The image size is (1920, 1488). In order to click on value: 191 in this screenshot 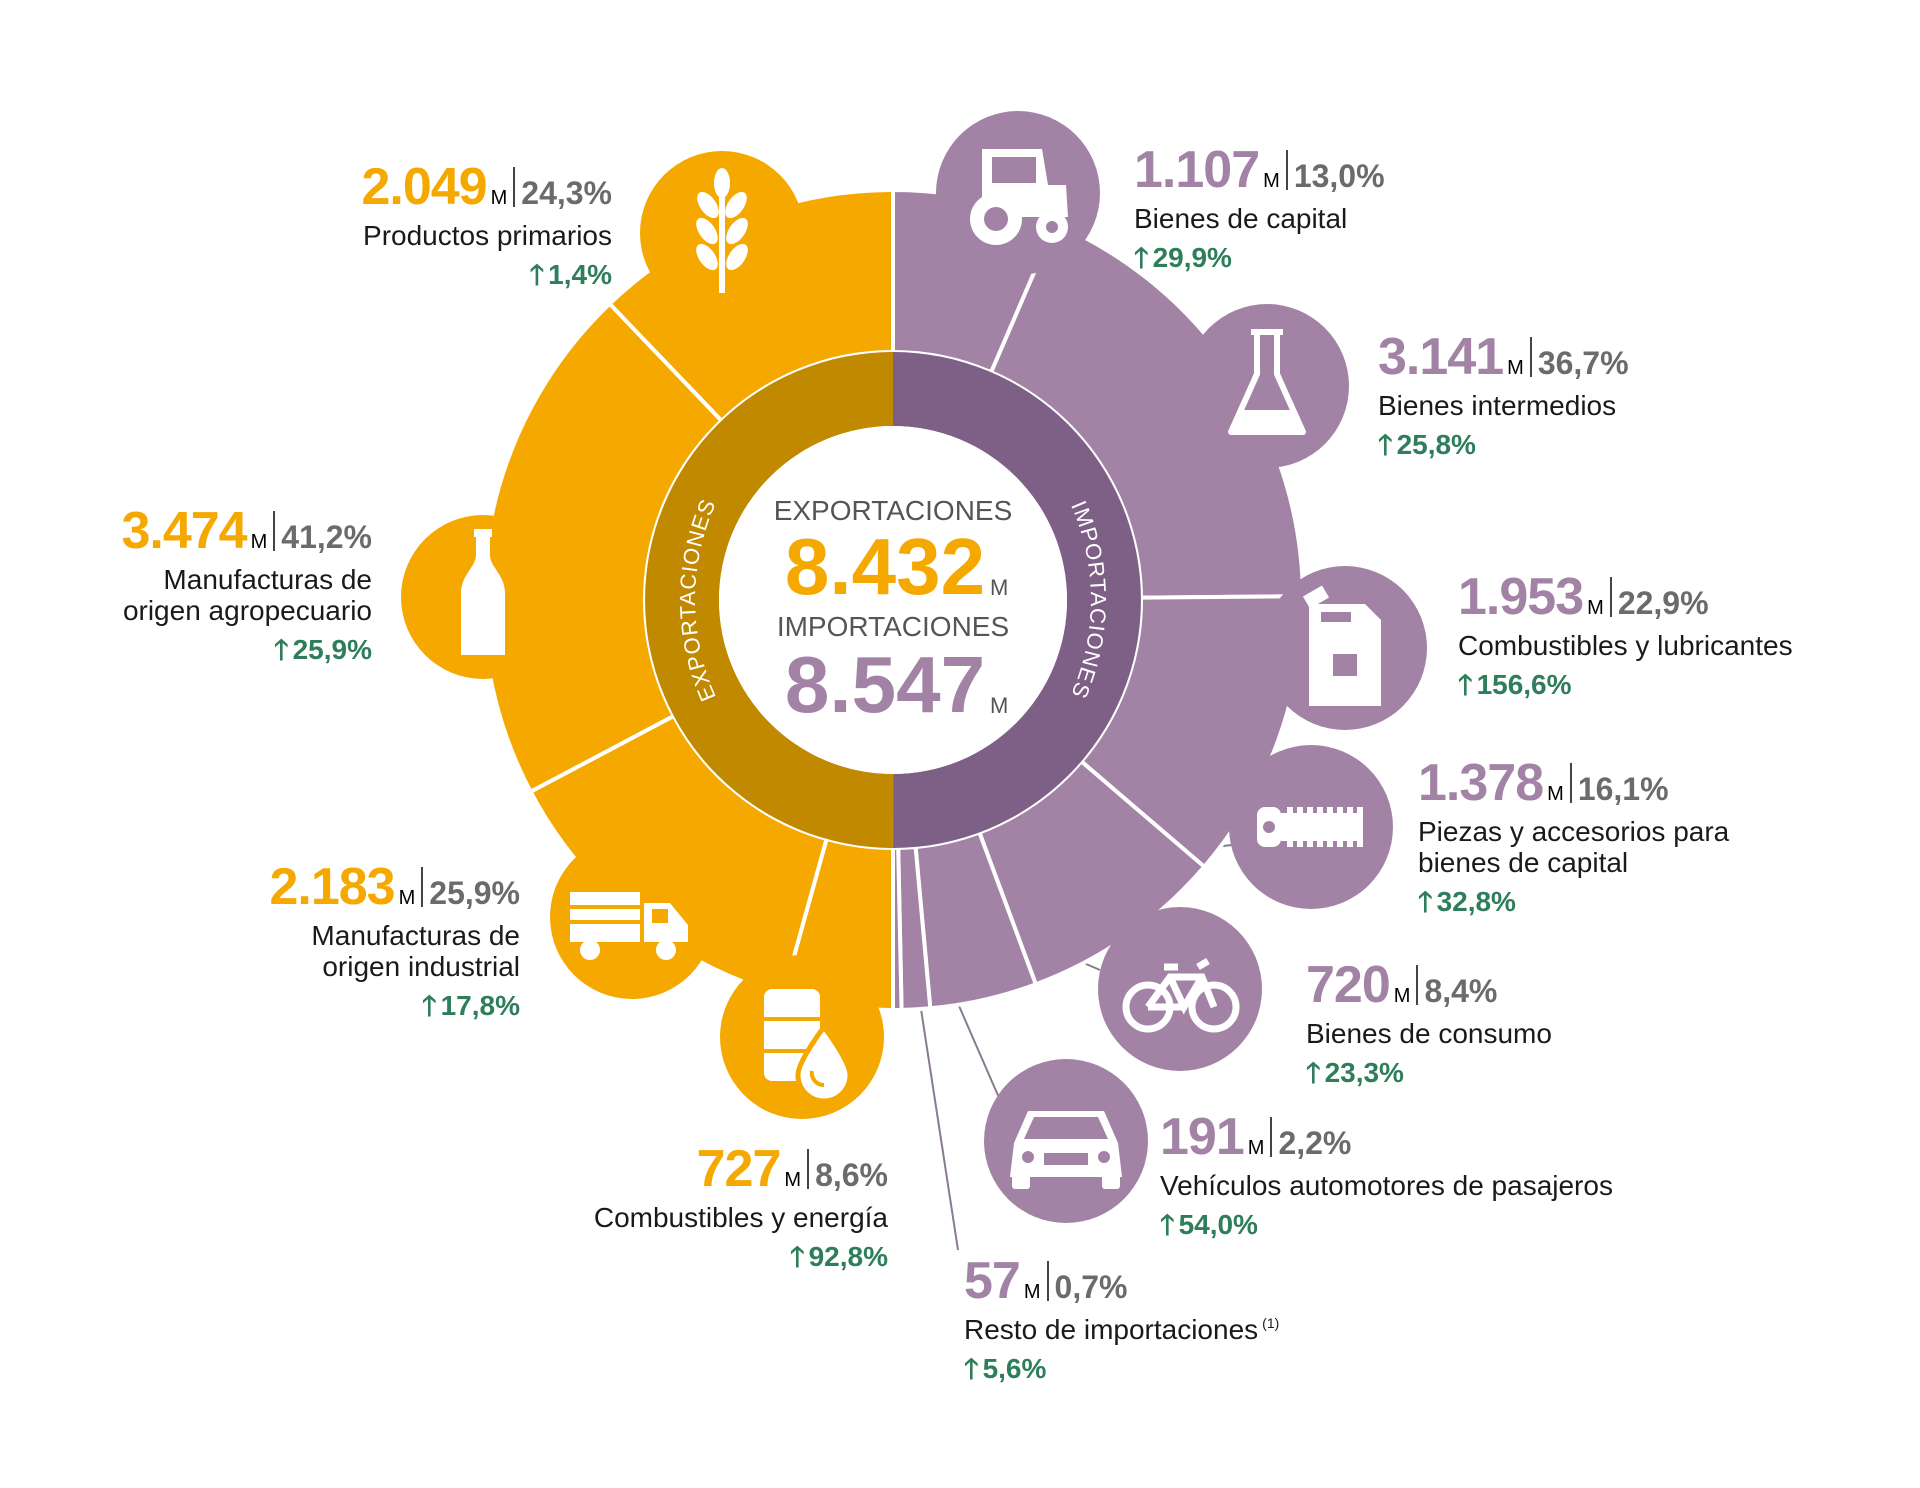, I will do `click(1202, 1137)`.